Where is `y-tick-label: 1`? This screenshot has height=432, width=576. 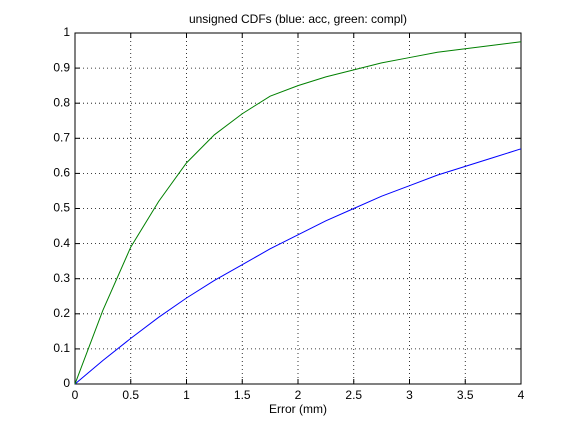
y-tick-label: 1 is located at coordinates (66, 32).